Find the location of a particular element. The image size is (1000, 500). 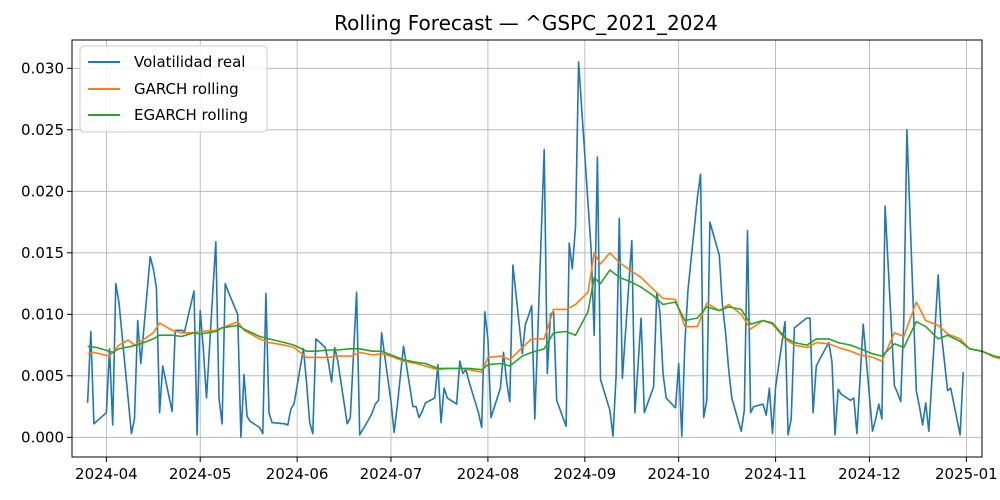

x-tick-label: 2024-05 is located at coordinates (200, 474).